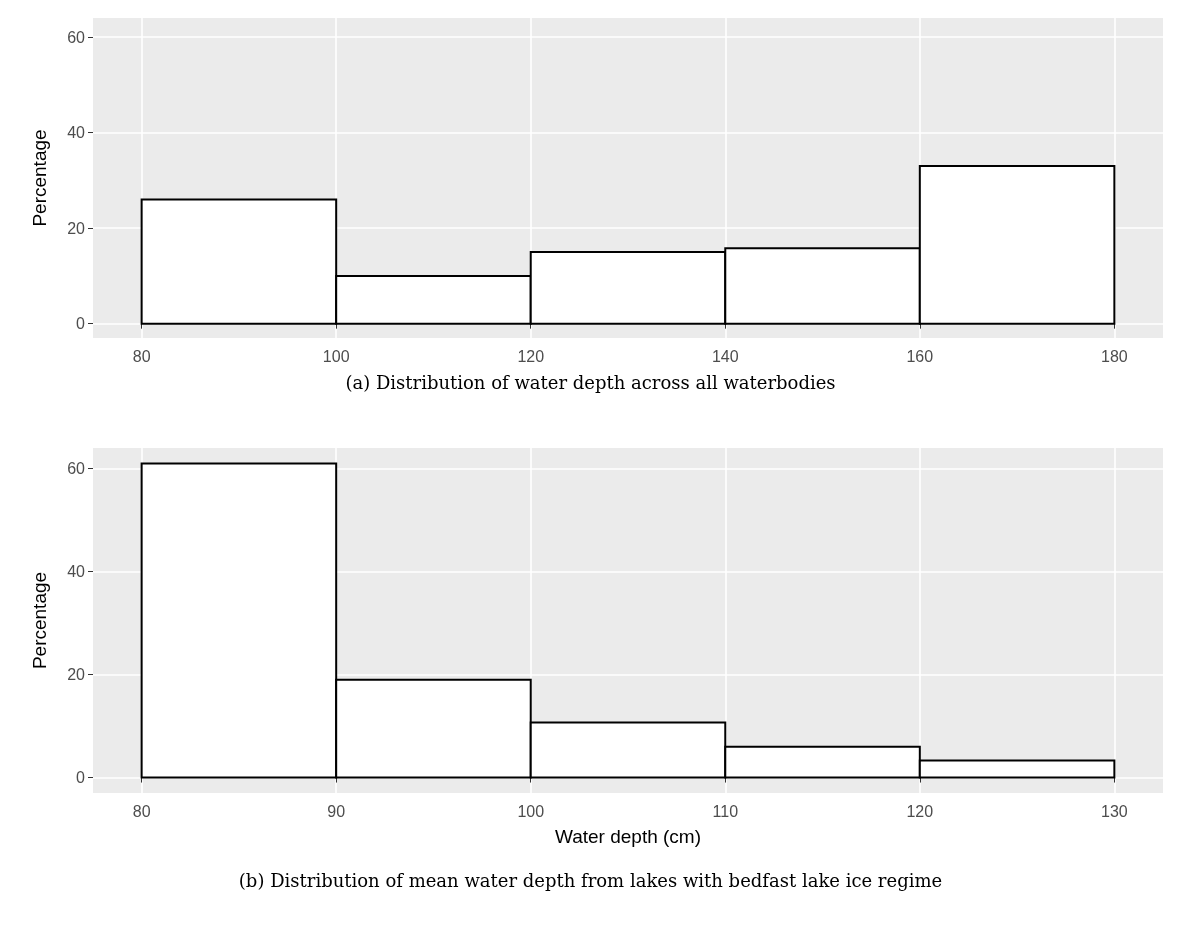 The image size is (1181, 931). I want to click on x-tick-label: 180, so click(1114, 356).